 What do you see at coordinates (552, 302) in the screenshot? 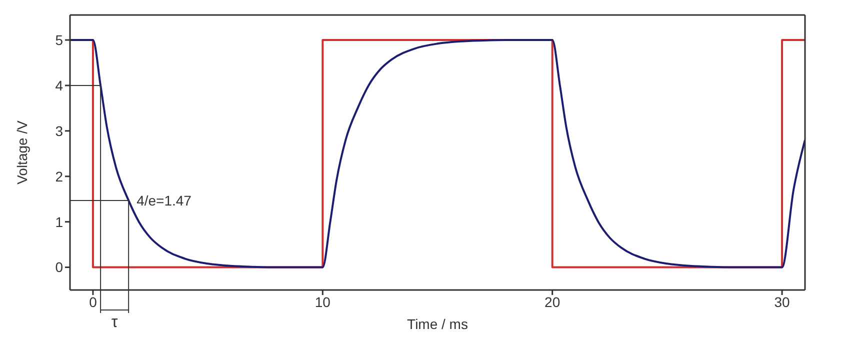
I see `x-tick-label: 20` at bounding box center [552, 302].